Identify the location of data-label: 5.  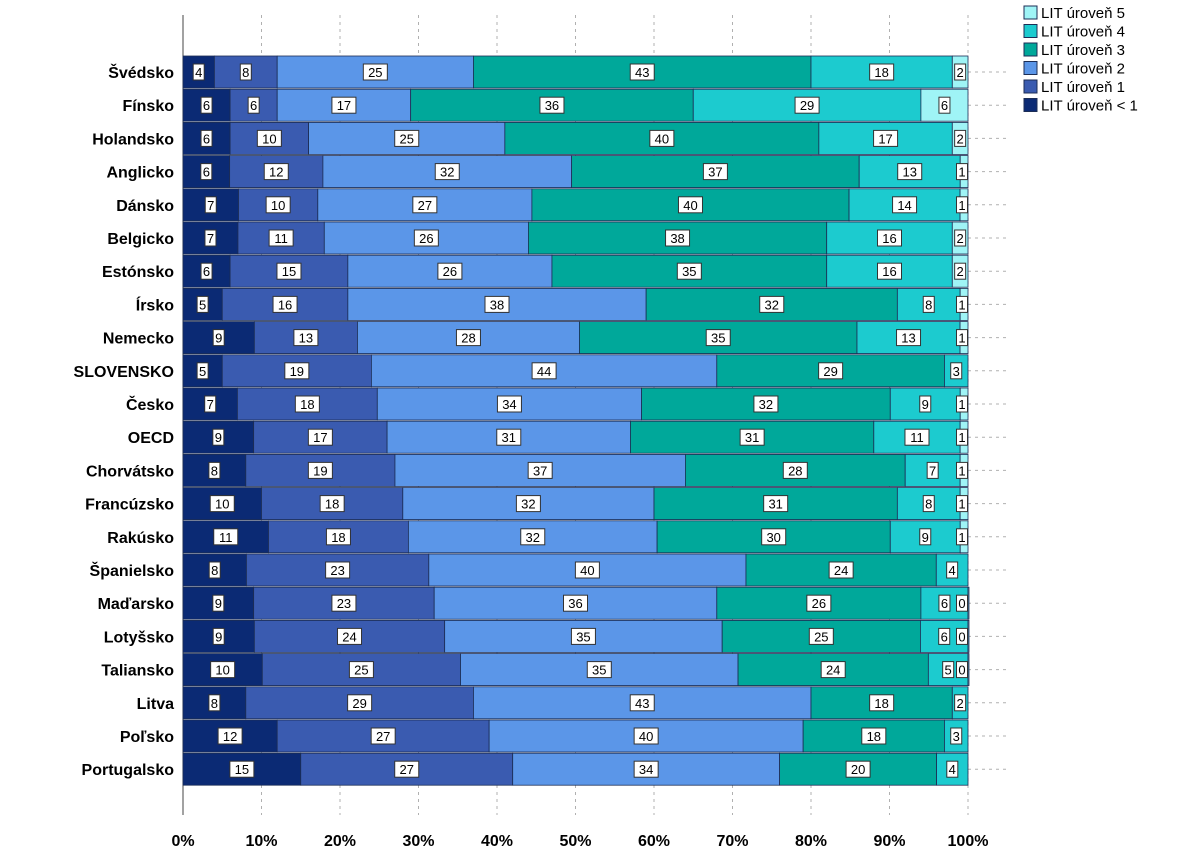
(202, 304).